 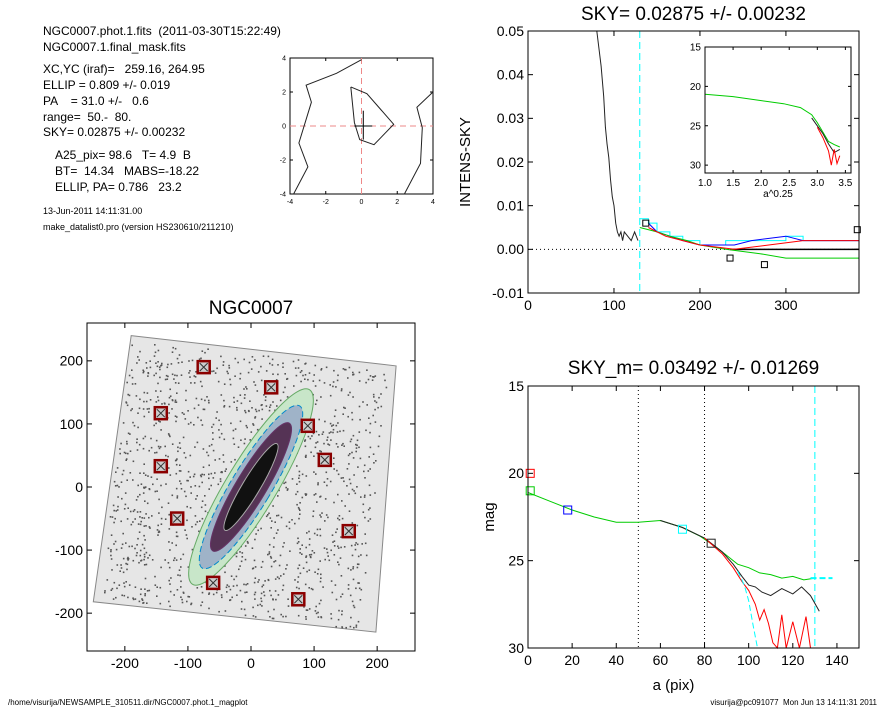 I want to click on sky-x-tick-label: 100, so click(x=614, y=305).